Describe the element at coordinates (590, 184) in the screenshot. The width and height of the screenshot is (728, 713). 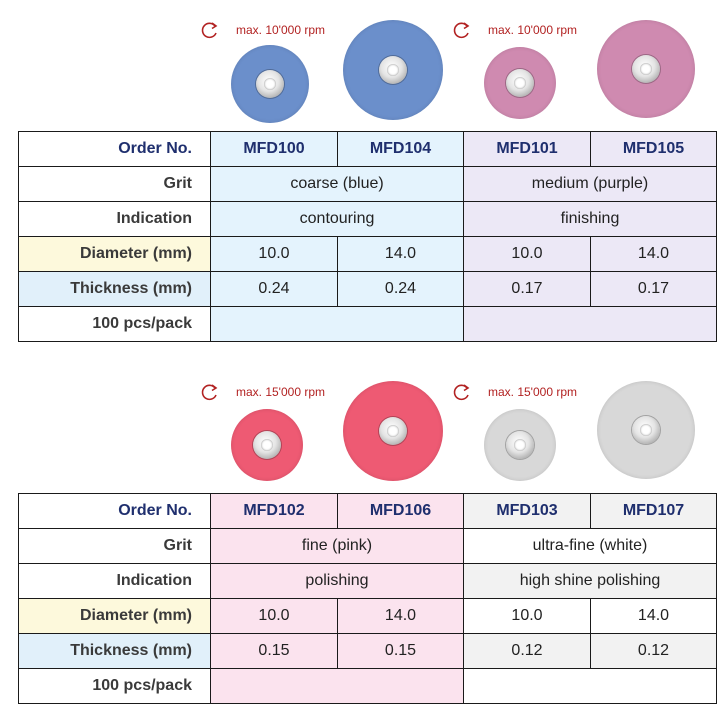
I see `grit-value: medium (purple)` at that location.